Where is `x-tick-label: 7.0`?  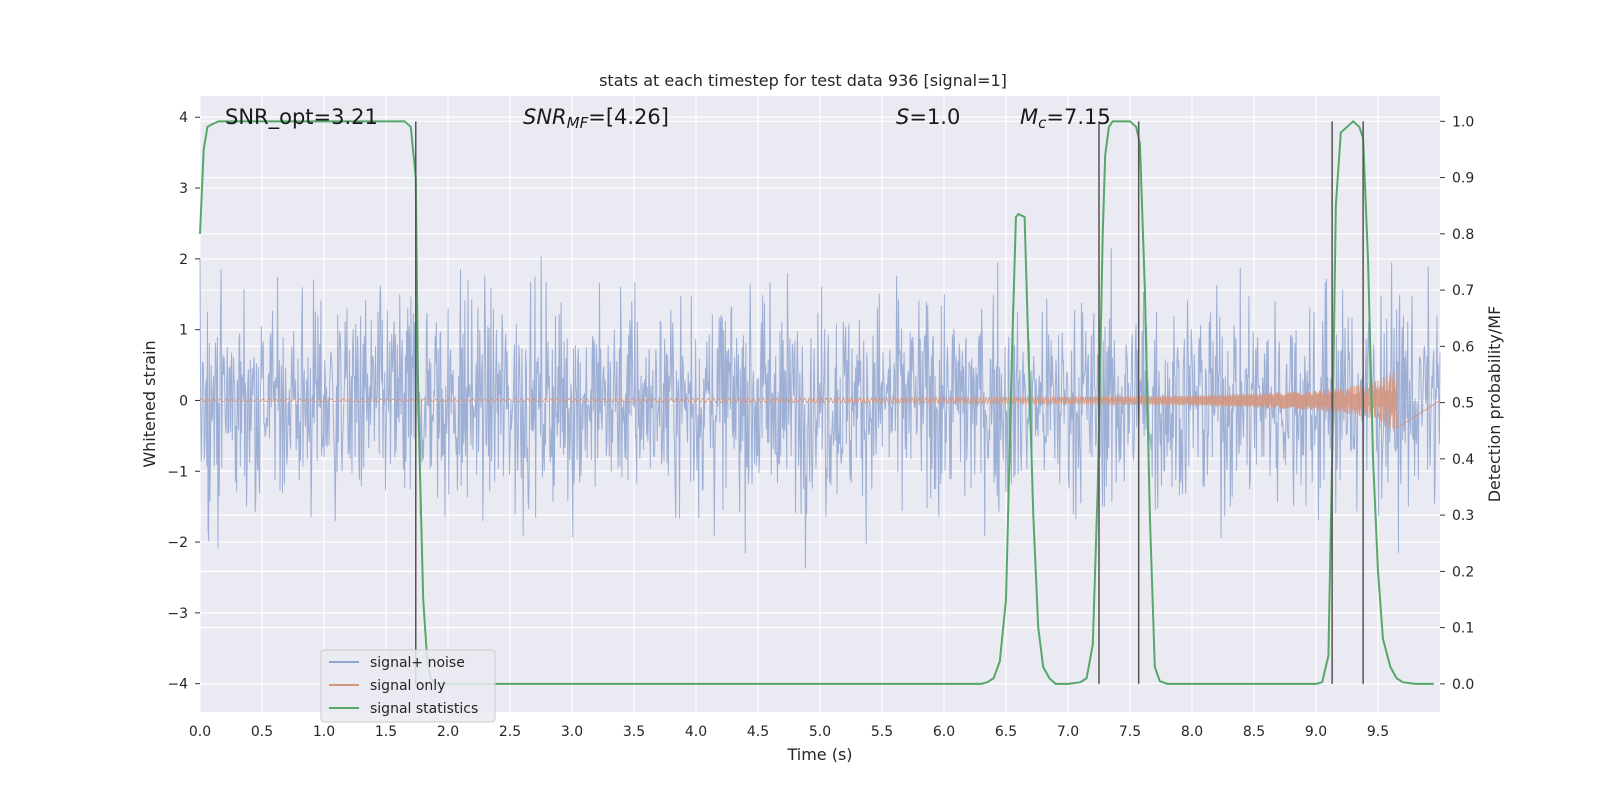 x-tick-label: 7.0 is located at coordinates (1068, 732).